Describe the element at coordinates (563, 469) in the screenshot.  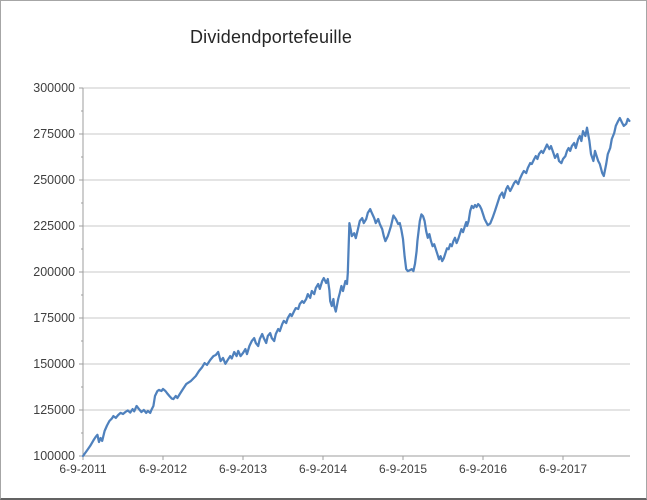
I see `x-axis-tick-label: 6-9-2017` at that location.